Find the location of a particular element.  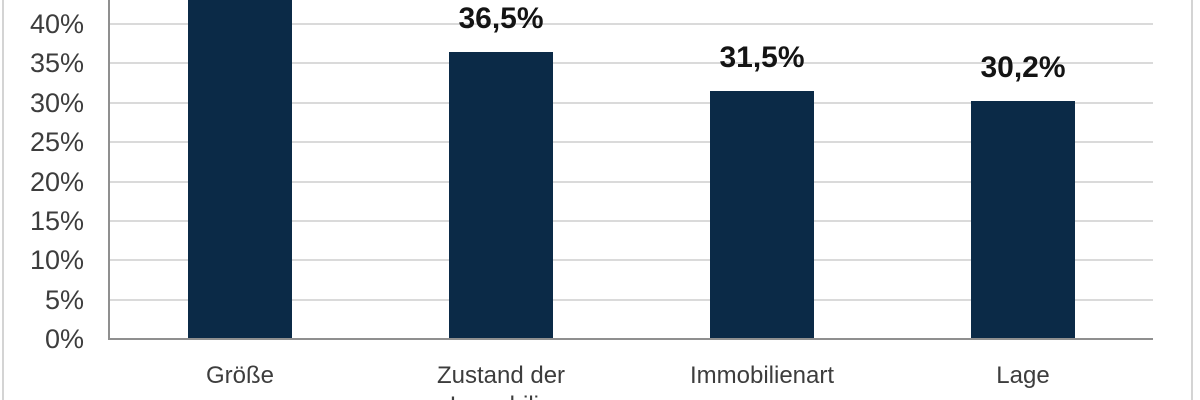

y-tick-label: 30% is located at coordinates (56, 103).